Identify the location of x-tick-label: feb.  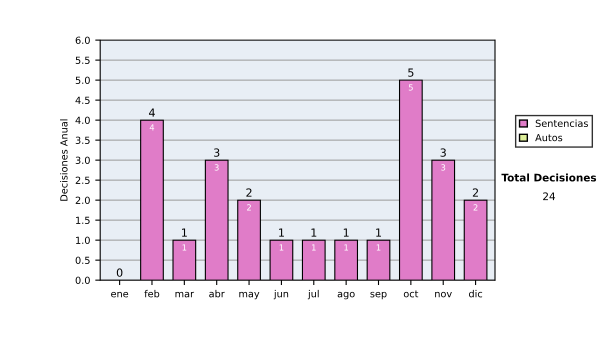
(152, 294).